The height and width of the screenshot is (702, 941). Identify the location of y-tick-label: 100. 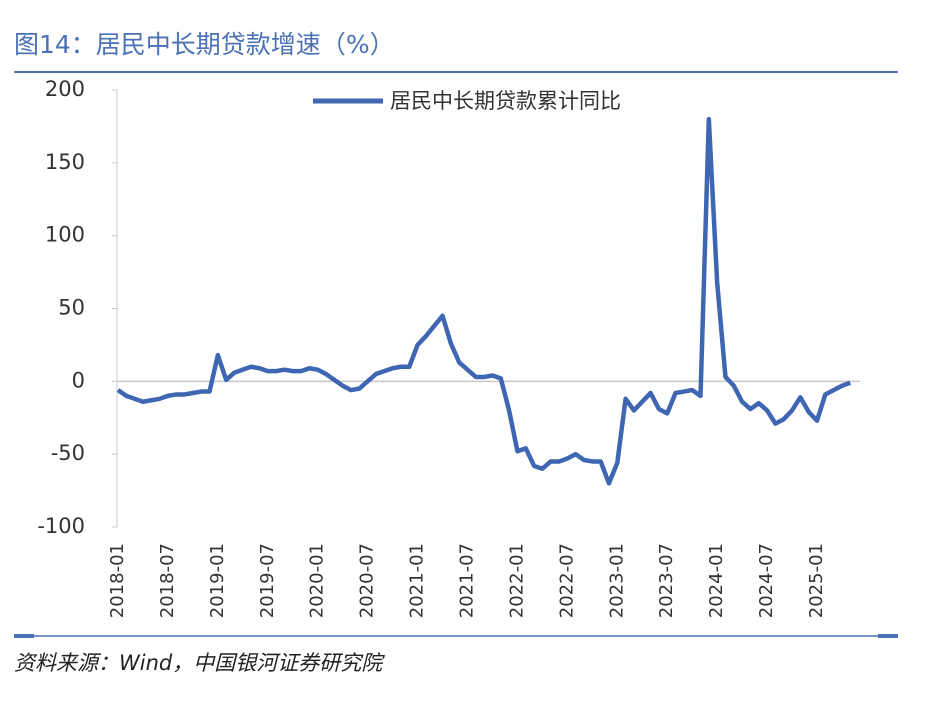
(65, 235).